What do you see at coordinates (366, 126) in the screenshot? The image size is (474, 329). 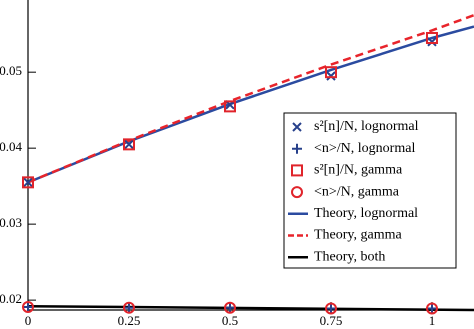 I see `legend-label: s²[n]/N, lognormal` at bounding box center [366, 126].